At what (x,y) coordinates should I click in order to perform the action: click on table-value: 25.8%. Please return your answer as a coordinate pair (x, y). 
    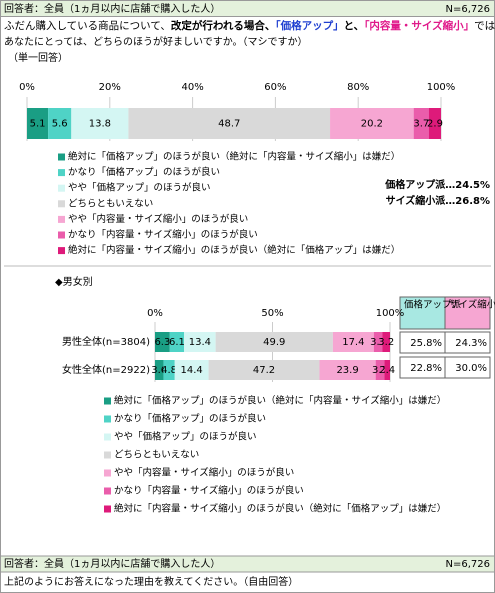
    Looking at the image, I should click on (426, 343).